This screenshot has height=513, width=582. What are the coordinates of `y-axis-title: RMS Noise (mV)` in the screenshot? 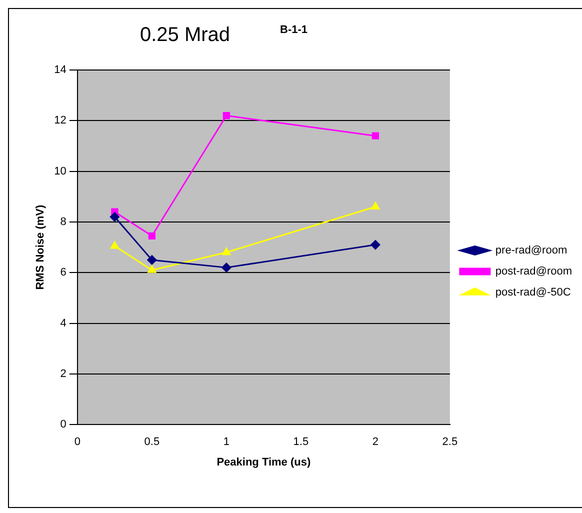 It's located at (40, 247).